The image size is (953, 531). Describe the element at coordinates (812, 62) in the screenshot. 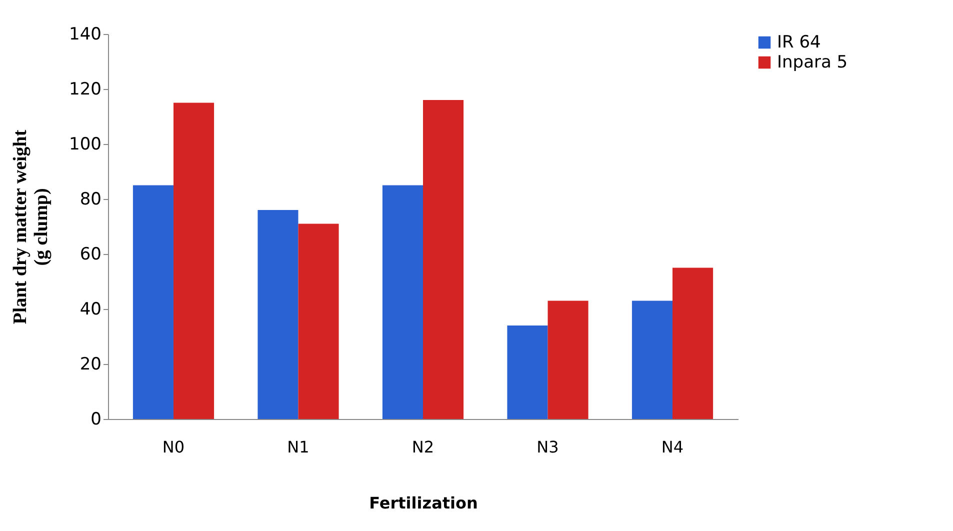

I see `legend-label: Inpara 5` at that location.